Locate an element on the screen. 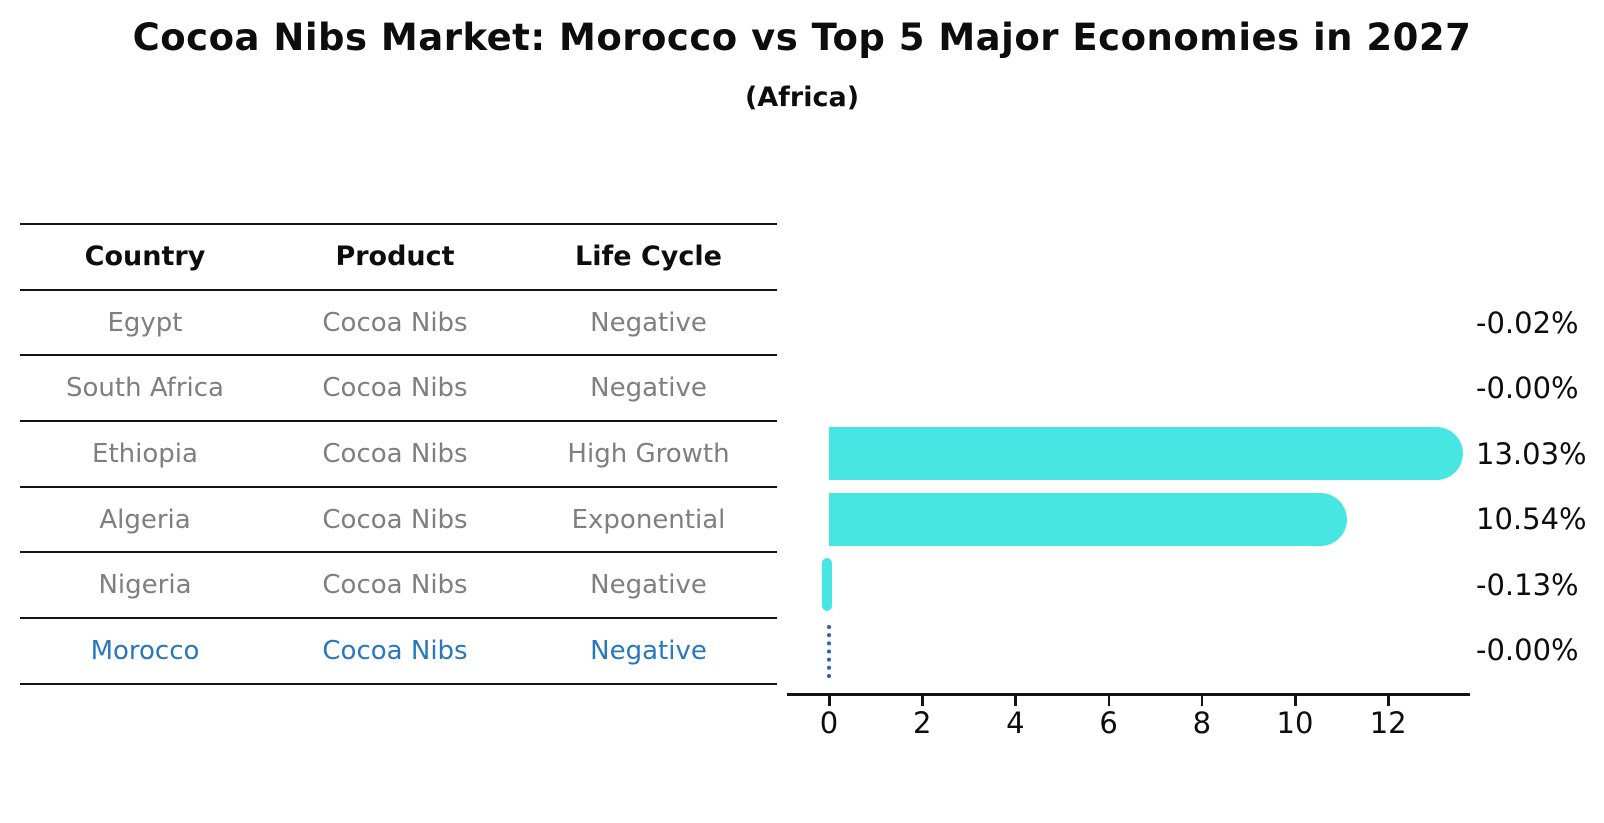 This screenshot has height=823, width=1604. x-axis-tick-label: 2 is located at coordinates (922, 723).